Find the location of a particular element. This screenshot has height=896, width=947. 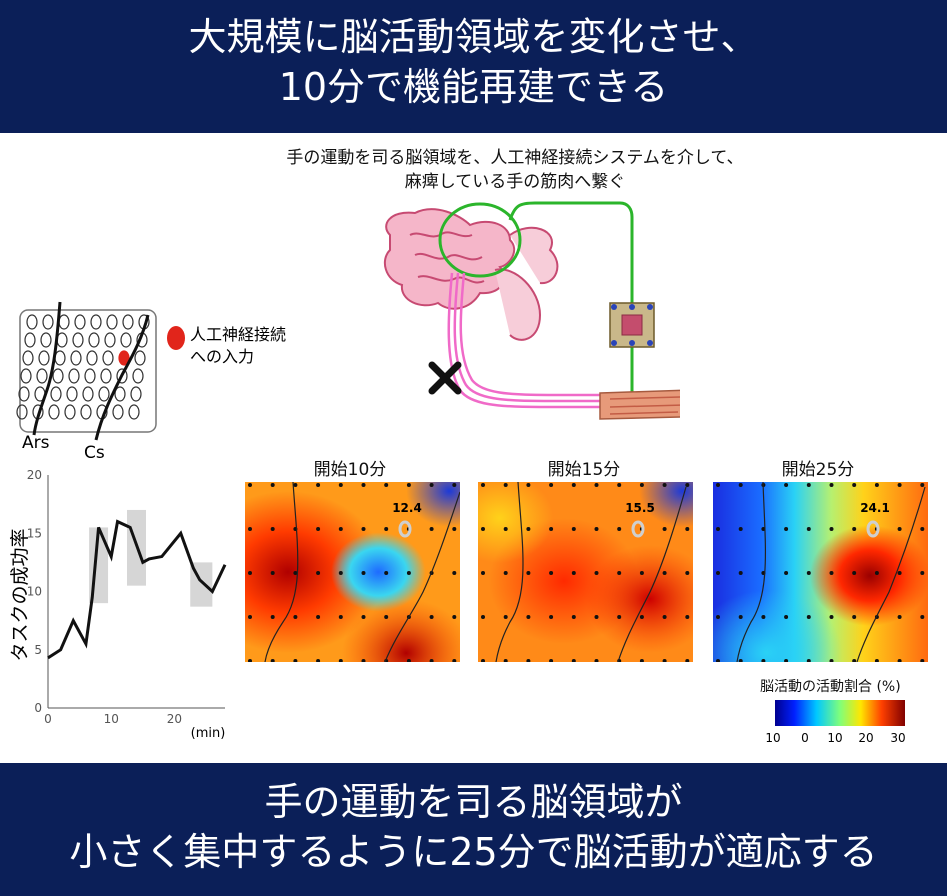

stimulation-site-marker is located at coordinates (405, 529).